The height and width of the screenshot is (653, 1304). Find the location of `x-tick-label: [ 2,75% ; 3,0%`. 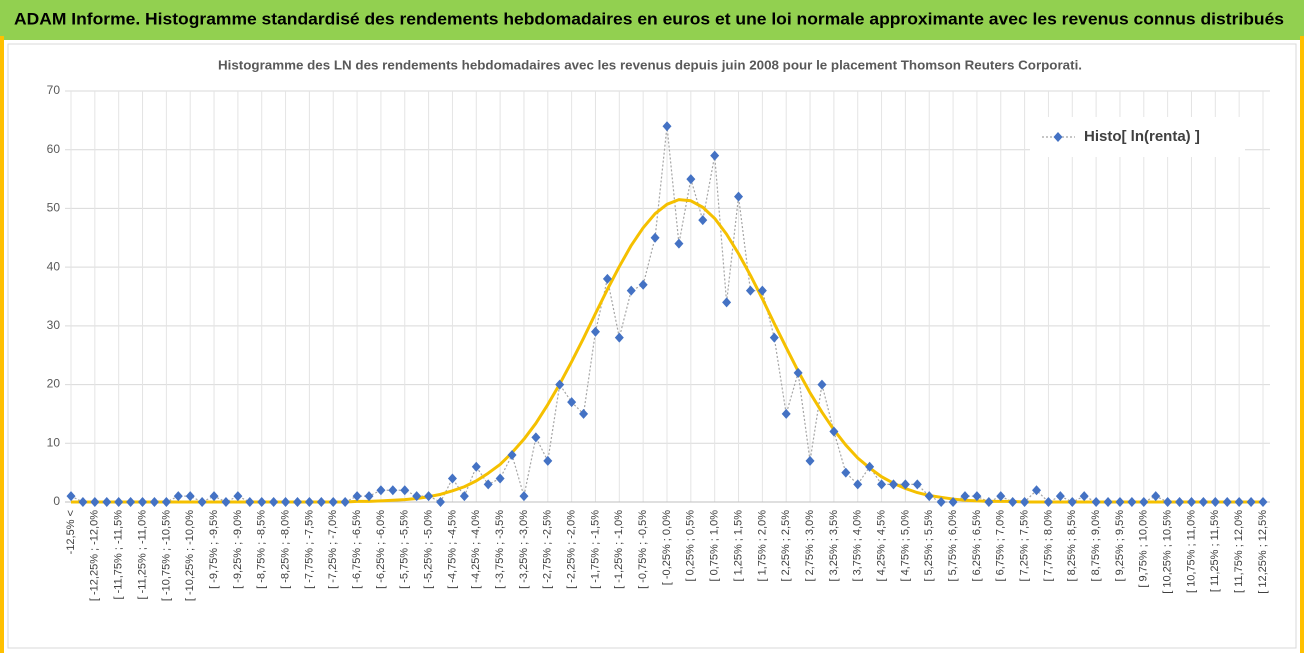

x-tick-label: [ 2,75% ; 3,0% is located at coordinates (810, 546).